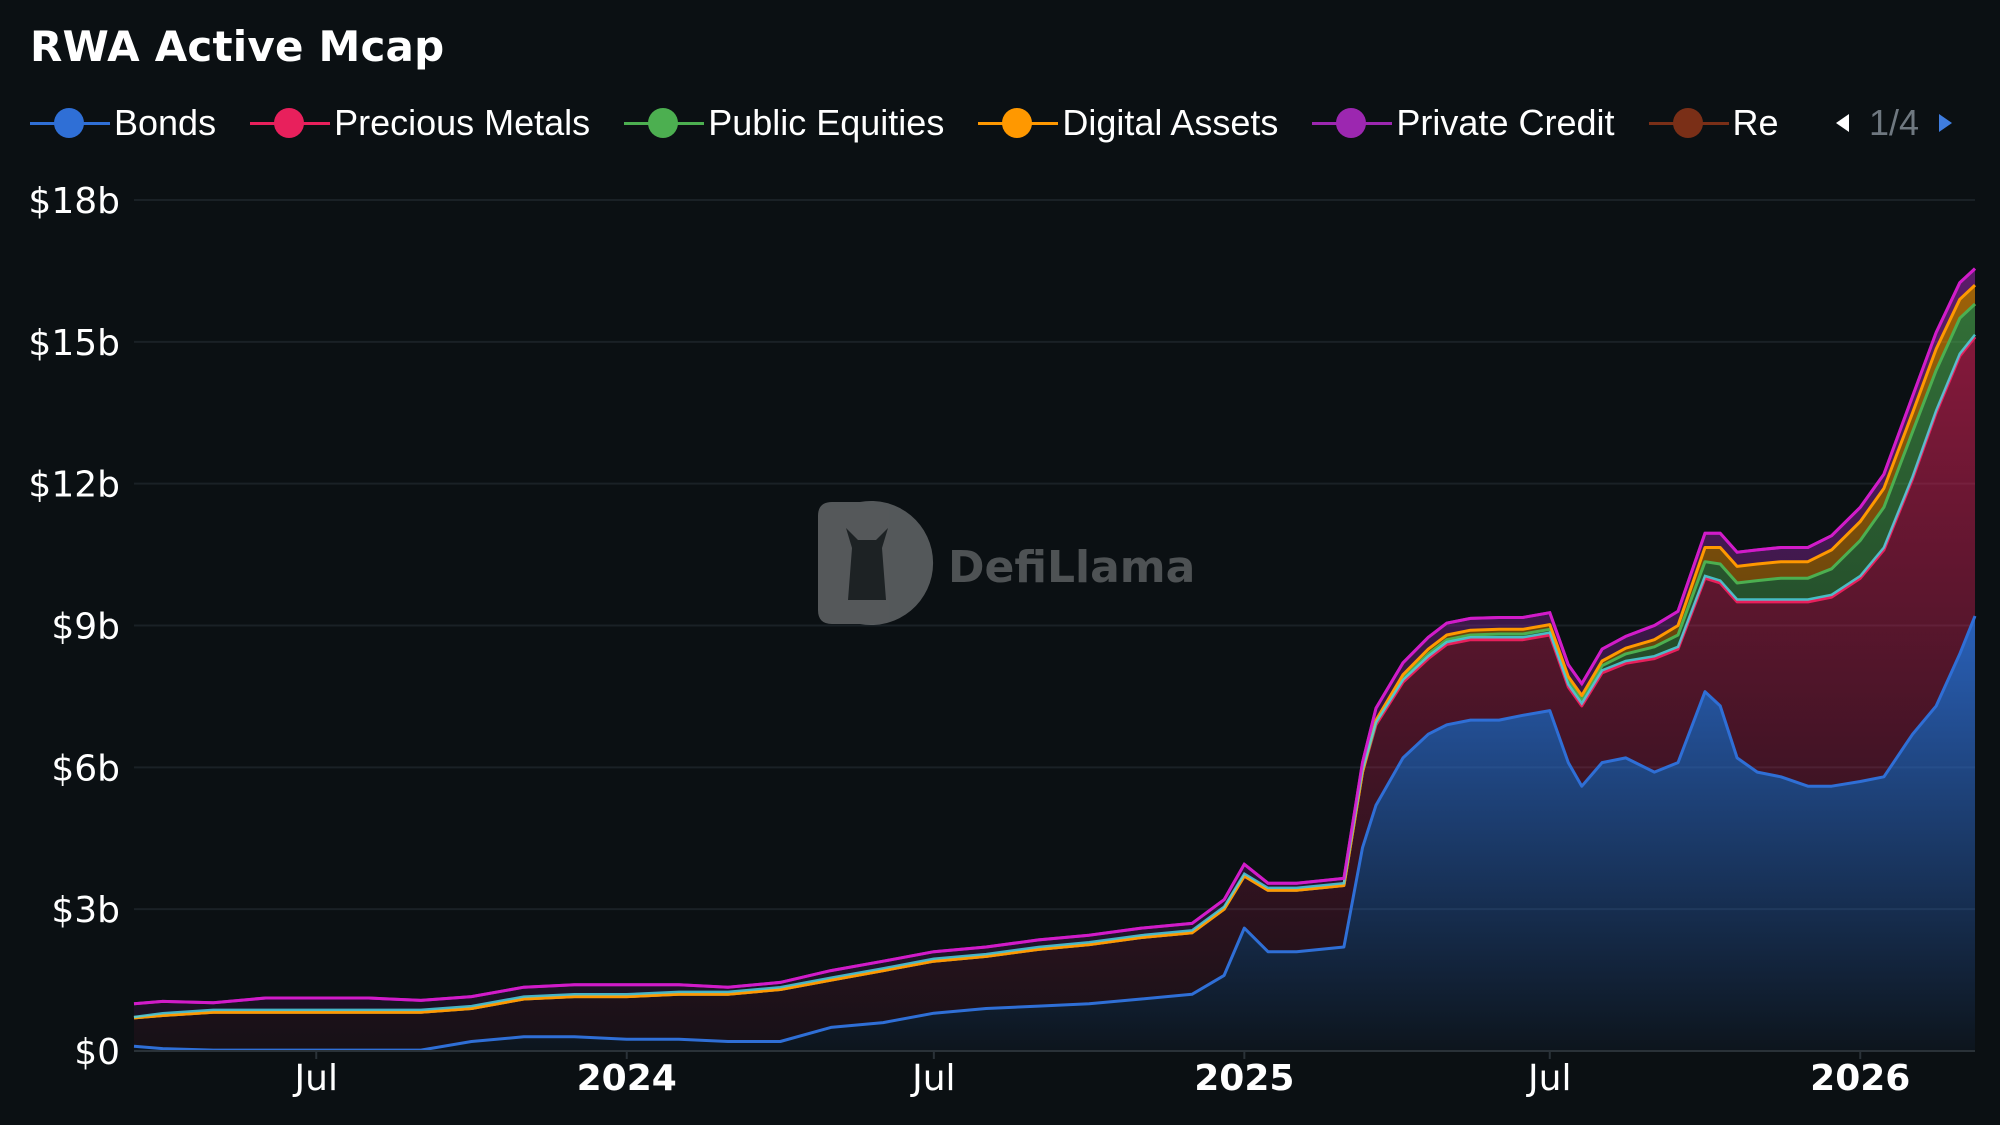 Image resolution: width=2000 pixels, height=1125 pixels. What do you see at coordinates (462, 122) in the screenshot?
I see `legend-label: Precious Metals` at bounding box center [462, 122].